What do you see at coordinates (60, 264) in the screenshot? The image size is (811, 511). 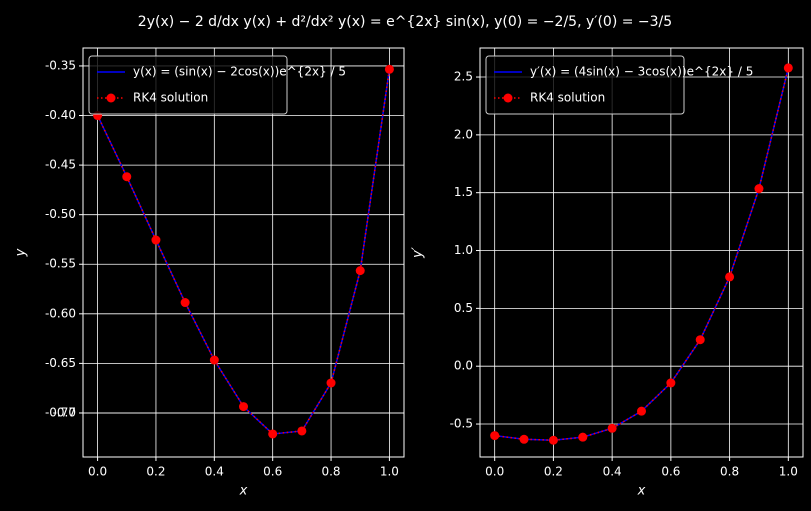 I see `y-tick-label: -0.55` at bounding box center [60, 264].